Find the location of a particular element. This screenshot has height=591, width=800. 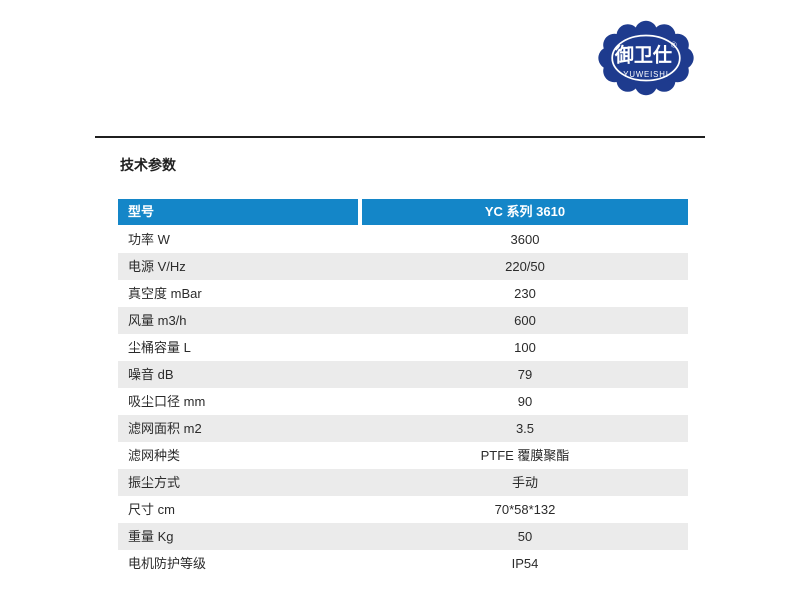

spec-value: 70*58*132 is located at coordinates (525, 509).